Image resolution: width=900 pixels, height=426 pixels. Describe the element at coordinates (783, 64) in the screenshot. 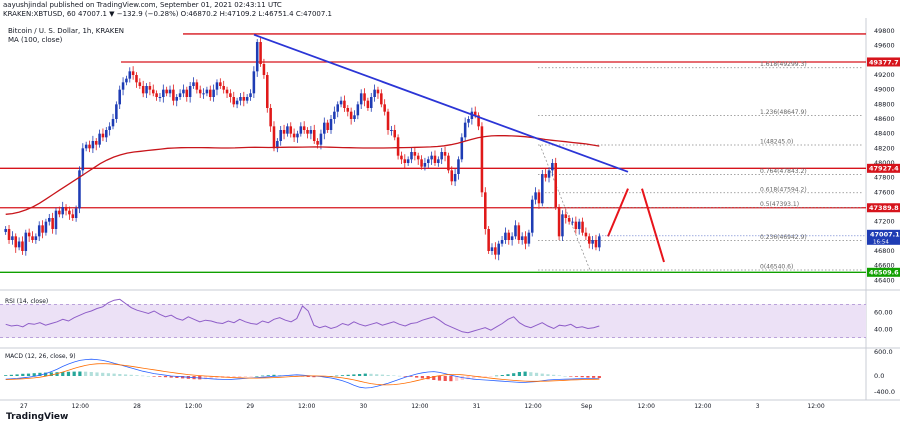

I see `fib-level-label: 1.618(49299.3)` at that location.